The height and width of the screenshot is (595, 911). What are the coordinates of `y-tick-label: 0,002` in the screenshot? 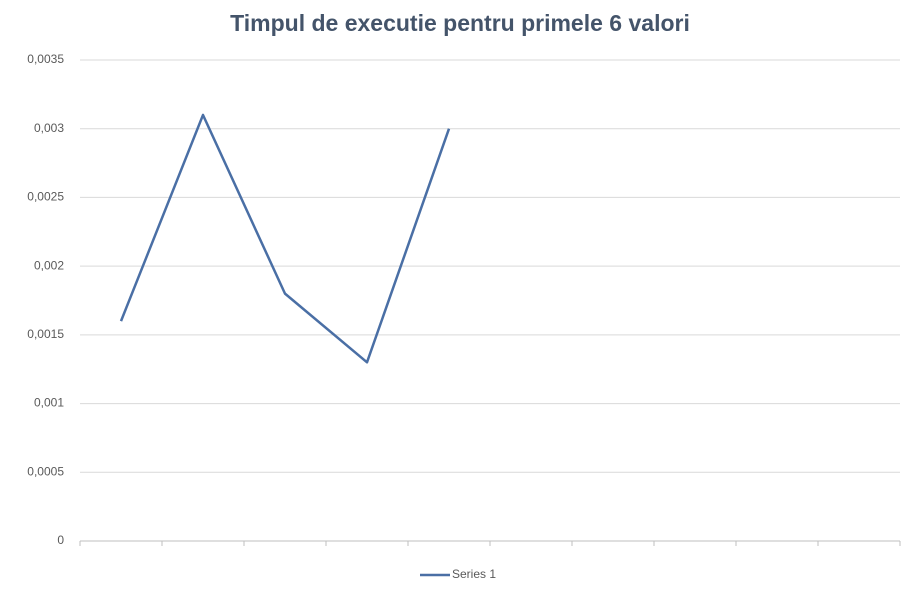 It's located at (49, 265).